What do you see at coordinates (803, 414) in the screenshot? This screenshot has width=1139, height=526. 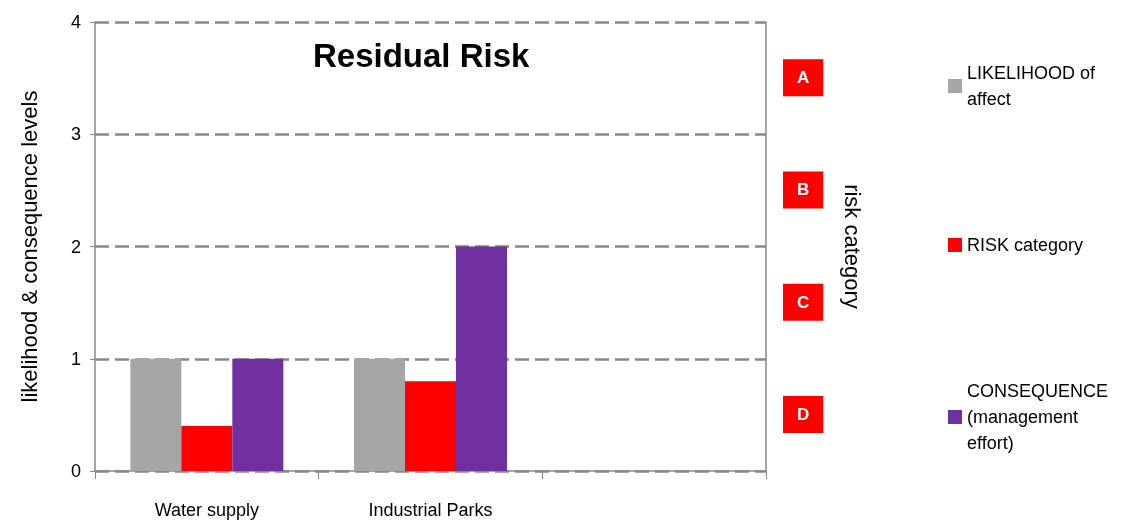 I see `text: D` at bounding box center [803, 414].